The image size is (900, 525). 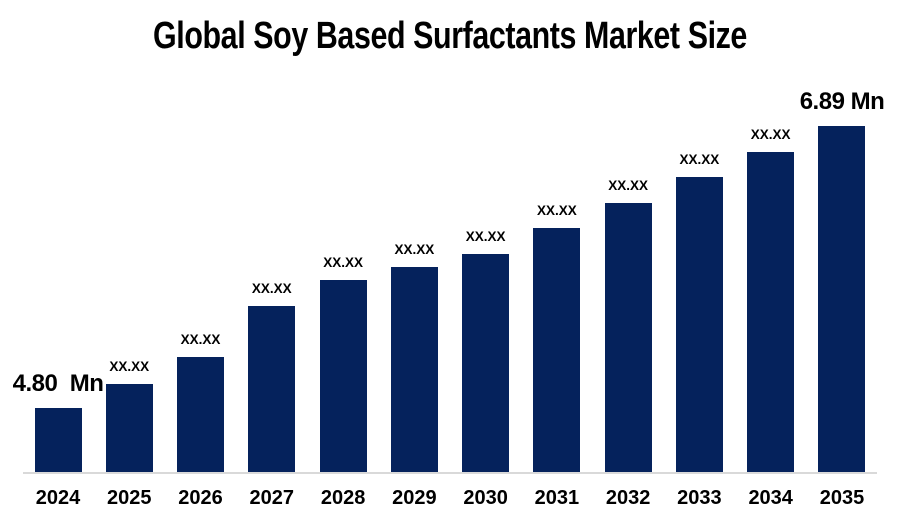 What do you see at coordinates (58, 383) in the screenshot?
I see `bar-value-label: 4.80 Mn` at bounding box center [58, 383].